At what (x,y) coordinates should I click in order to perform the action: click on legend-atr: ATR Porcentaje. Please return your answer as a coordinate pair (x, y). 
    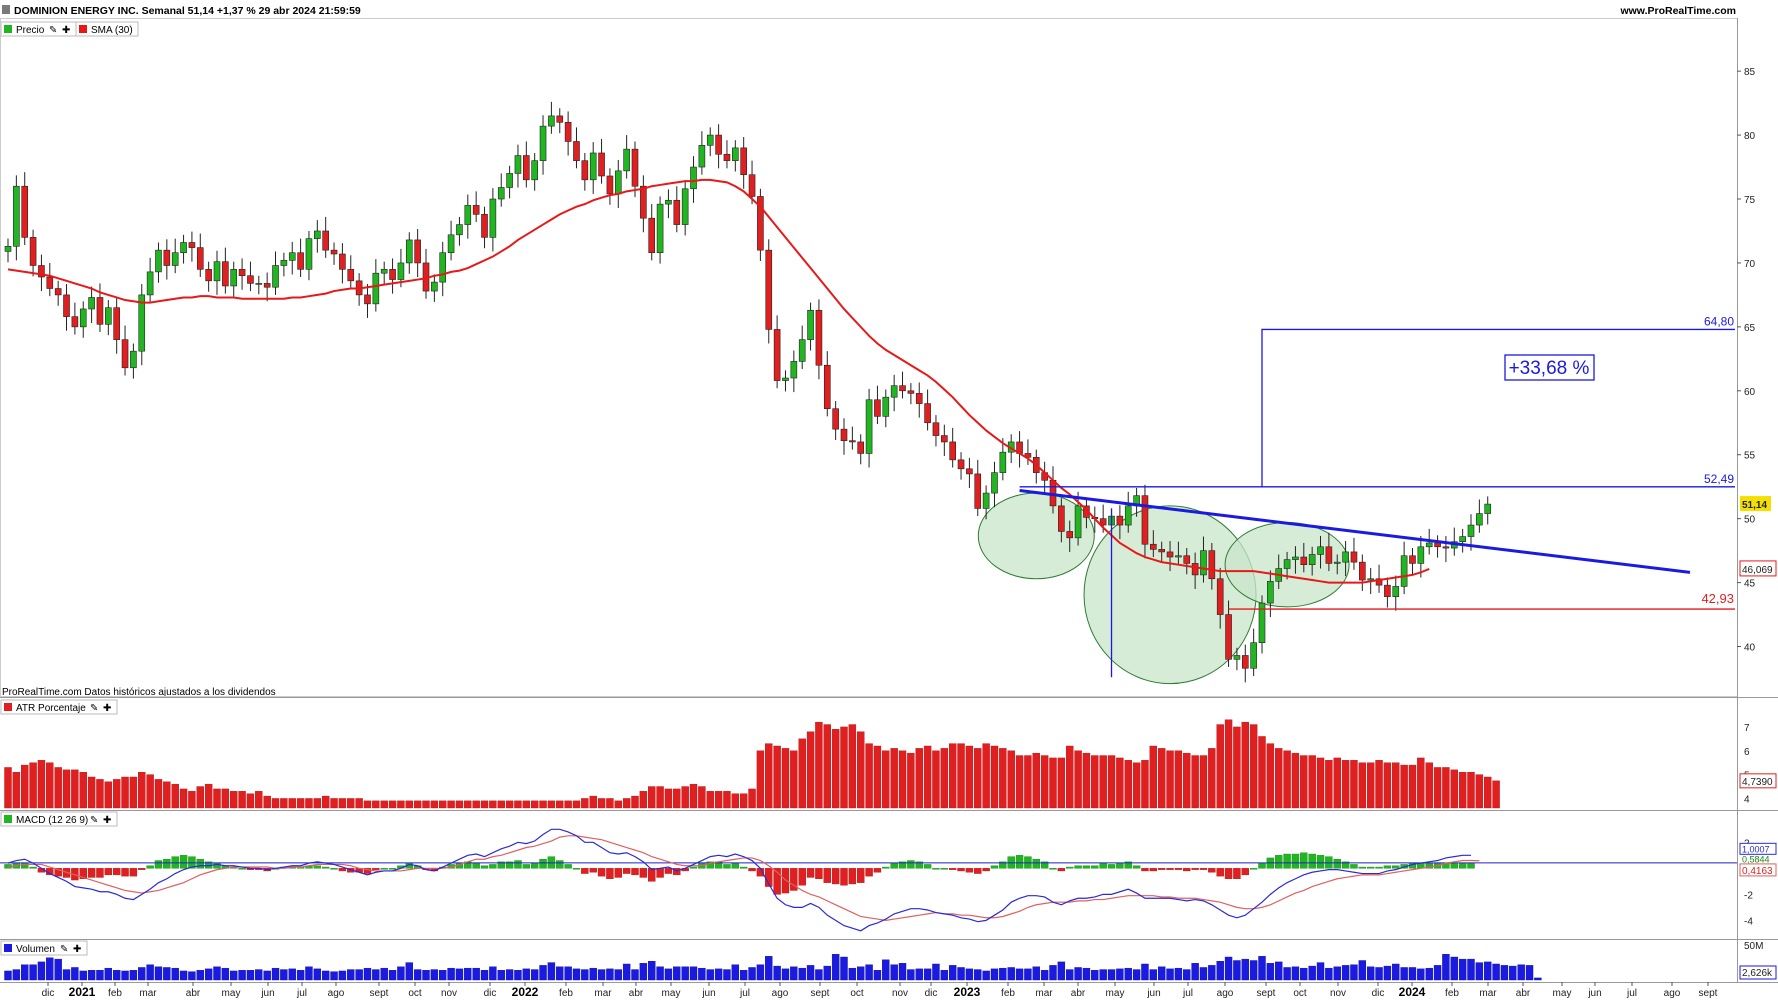
    Looking at the image, I should click on (51, 708).